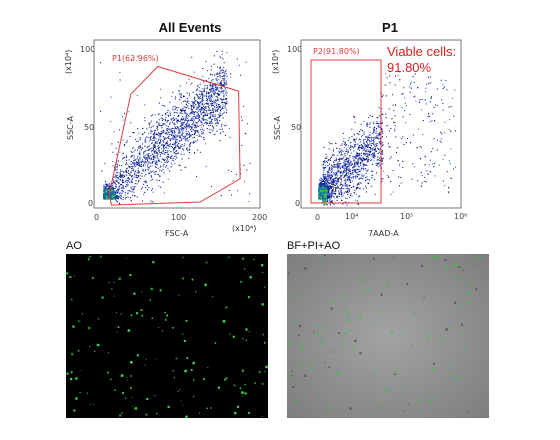 This screenshot has height=440, width=560. Describe the element at coordinates (352, 216) in the screenshot. I see `chart2-xtick-1e4: 10⁴` at that location.